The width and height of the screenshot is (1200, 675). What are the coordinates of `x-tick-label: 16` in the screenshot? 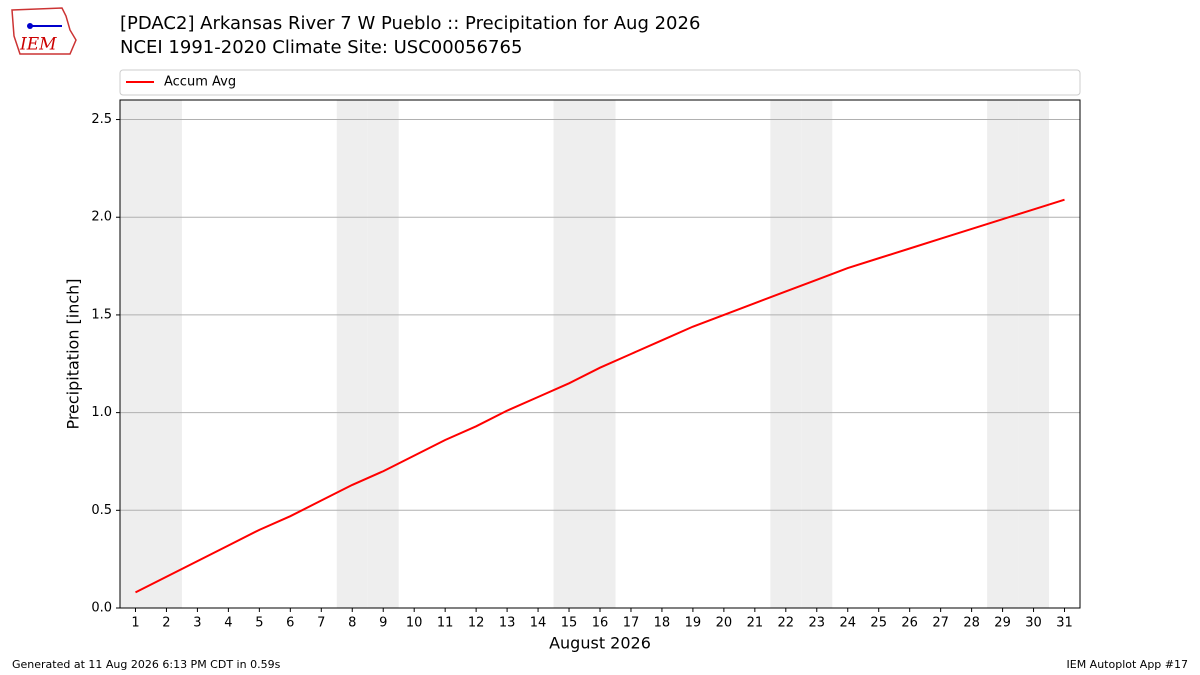 It's located at (600, 623).